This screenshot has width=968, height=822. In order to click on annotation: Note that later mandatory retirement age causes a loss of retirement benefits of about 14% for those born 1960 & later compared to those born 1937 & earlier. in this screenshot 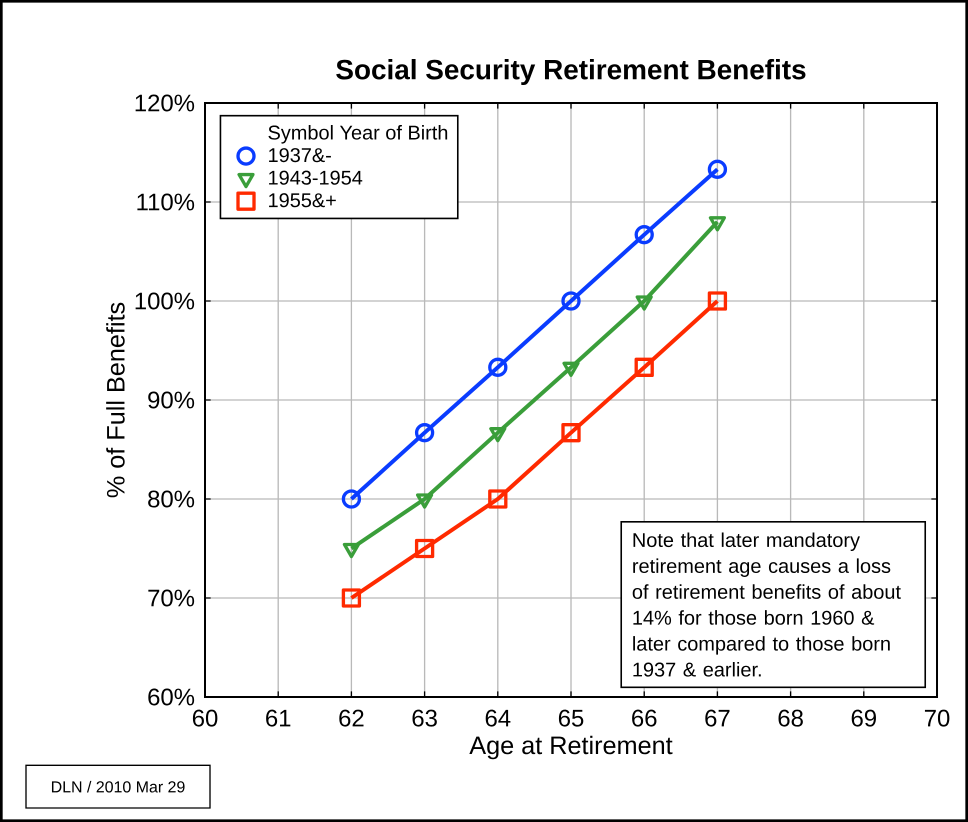, I will do `click(766, 604)`.